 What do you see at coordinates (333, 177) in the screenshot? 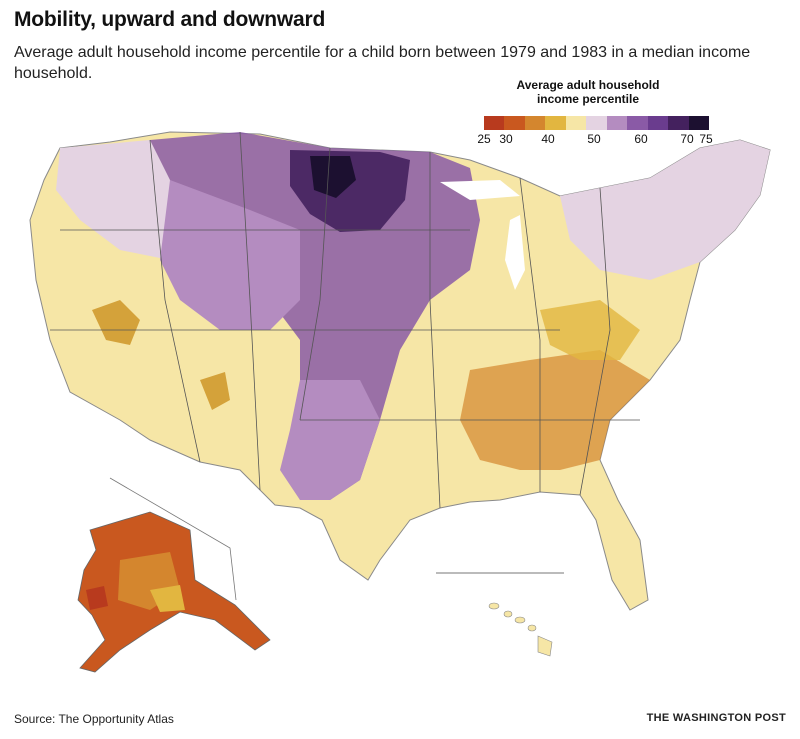
I see `dakota-darkest-core` at bounding box center [333, 177].